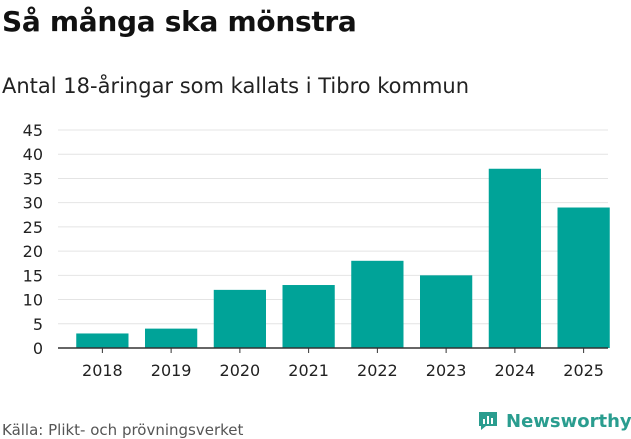 The image size is (631, 439). What do you see at coordinates (488, 421) in the screenshot?
I see `newsworthy-logo-icon` at bounding box center [488, 421].